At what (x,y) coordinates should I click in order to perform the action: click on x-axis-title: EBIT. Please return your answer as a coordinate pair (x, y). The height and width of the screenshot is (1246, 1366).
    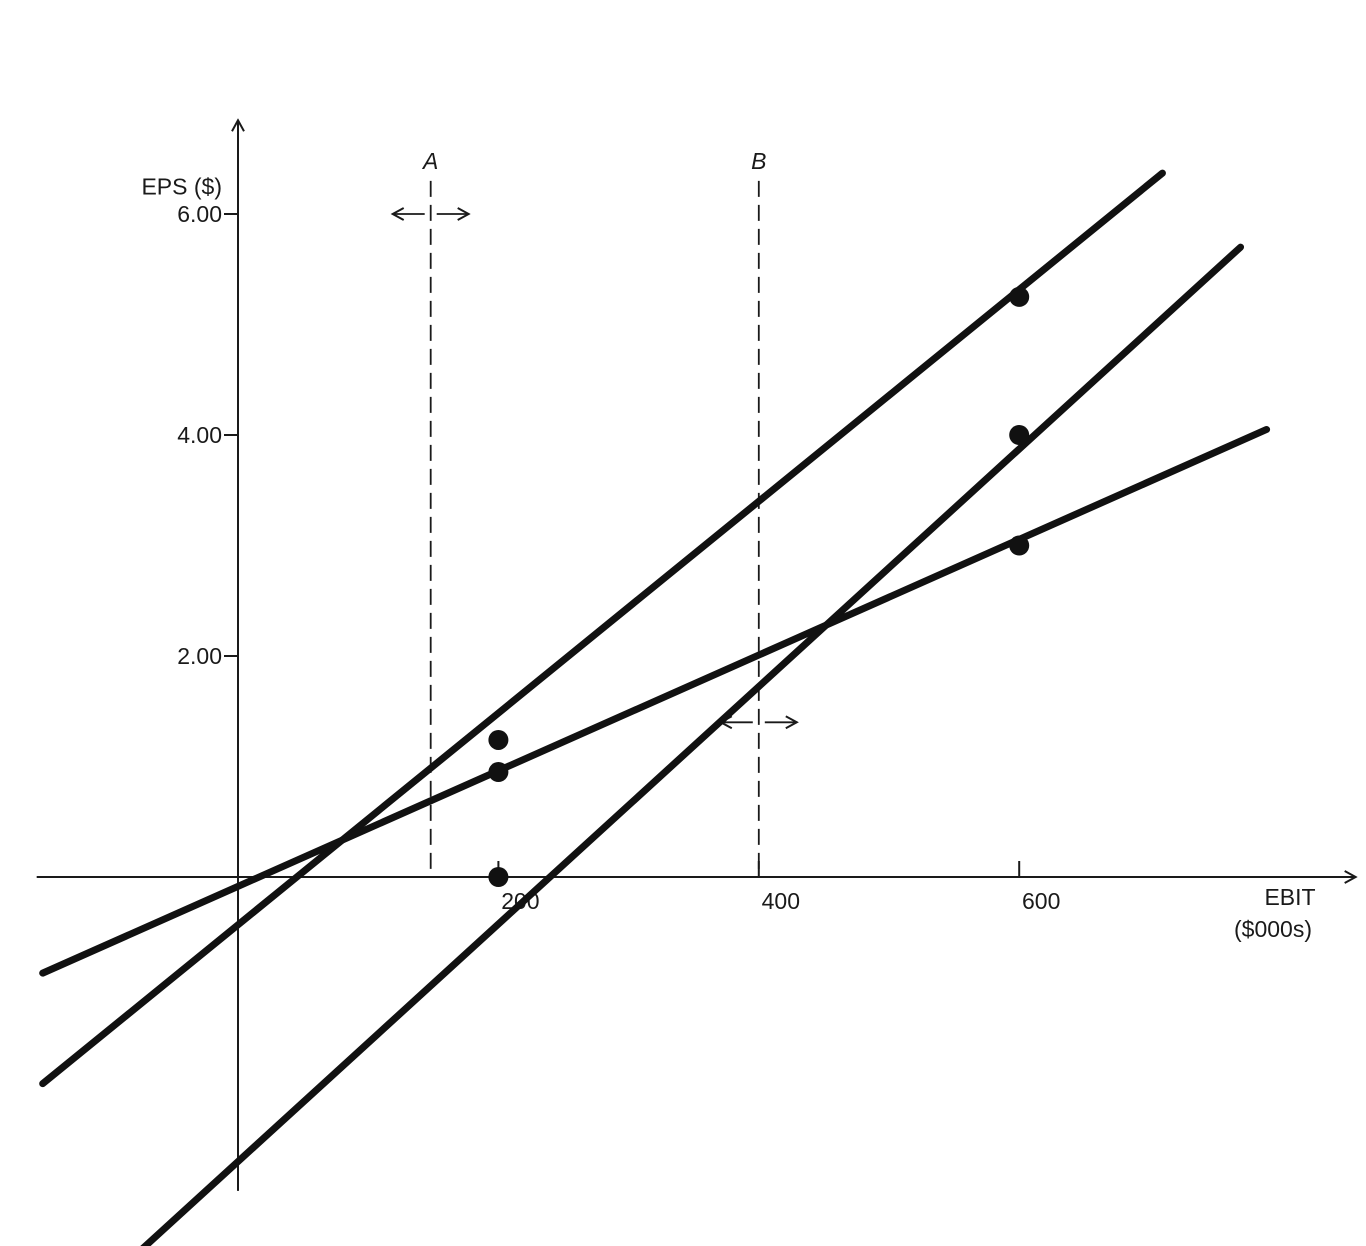
    Looking at the image, I should click on (1289, 897).